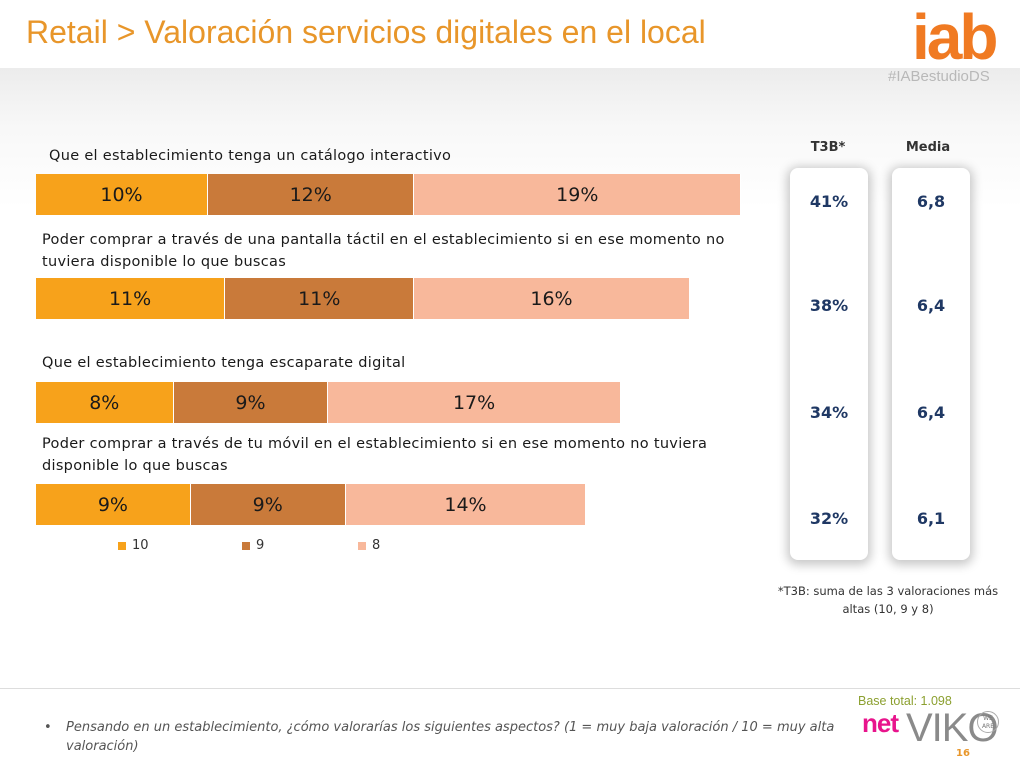 This screenshot has height=765, width=1020. I want to click on bar-segment-9: 12%, so click(311, 194).